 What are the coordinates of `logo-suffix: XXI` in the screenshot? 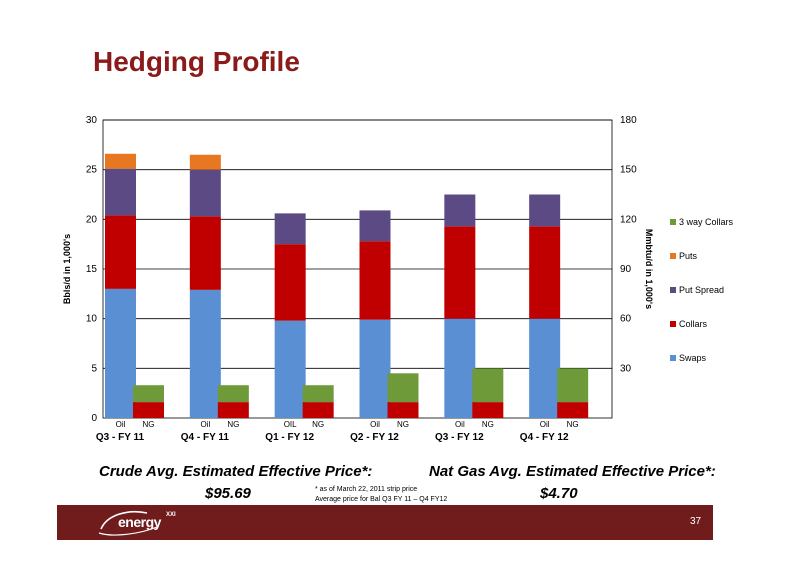 It's located at (171, 515).